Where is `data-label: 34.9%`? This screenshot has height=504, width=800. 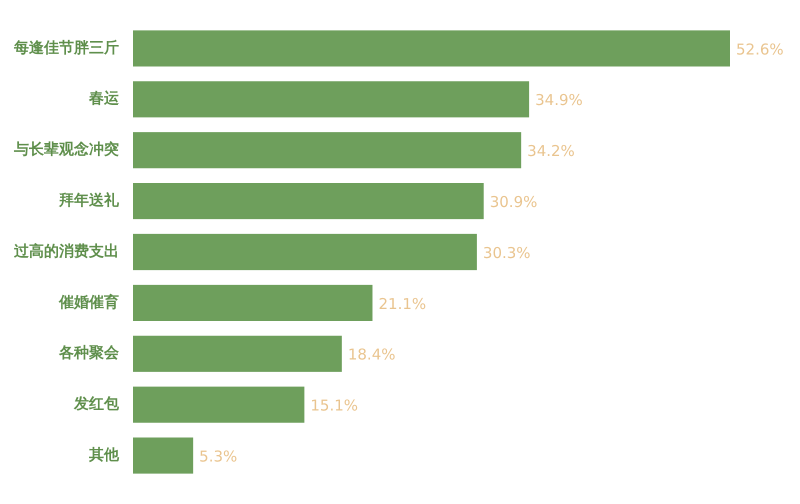 data-label: 34.9% is located at coordinates (559, 100).